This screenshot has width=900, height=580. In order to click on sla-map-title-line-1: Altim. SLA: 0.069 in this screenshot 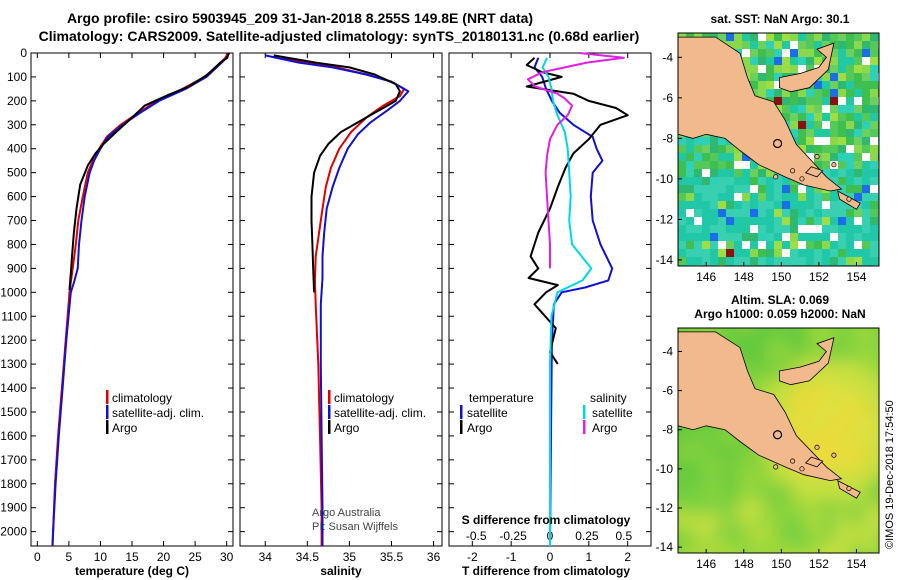, I will do `click(780, 300)`.